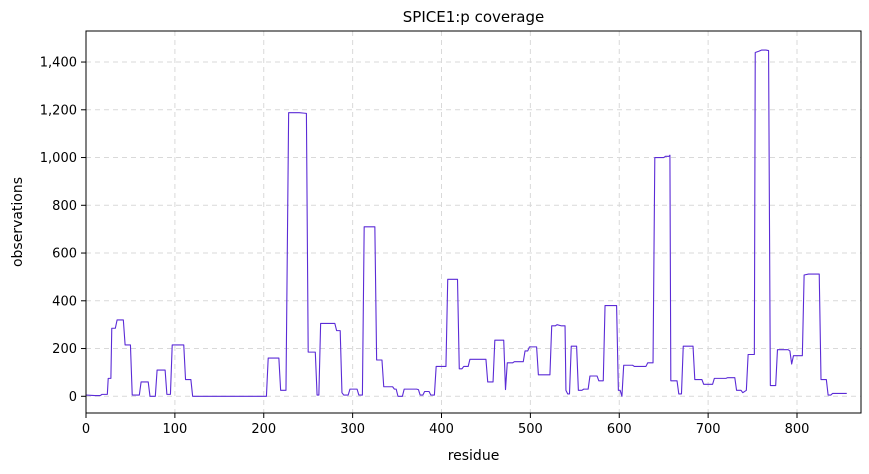 The image size is (869, 474). Describe the element at coordinates (530, 429) in the screenshot. I see `x-tick-label: 500` at that location.